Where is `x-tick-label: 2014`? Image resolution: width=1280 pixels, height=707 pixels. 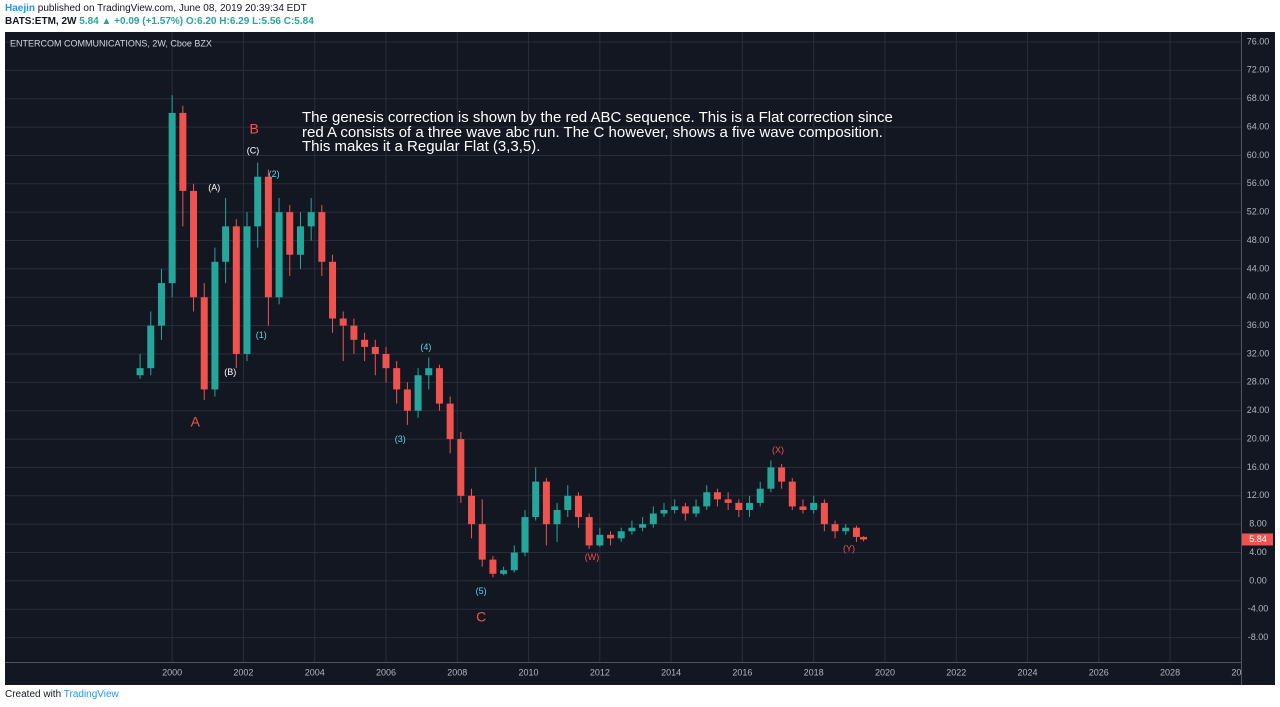
x-tick-label: 2014 is located at coordinates (671, 672).